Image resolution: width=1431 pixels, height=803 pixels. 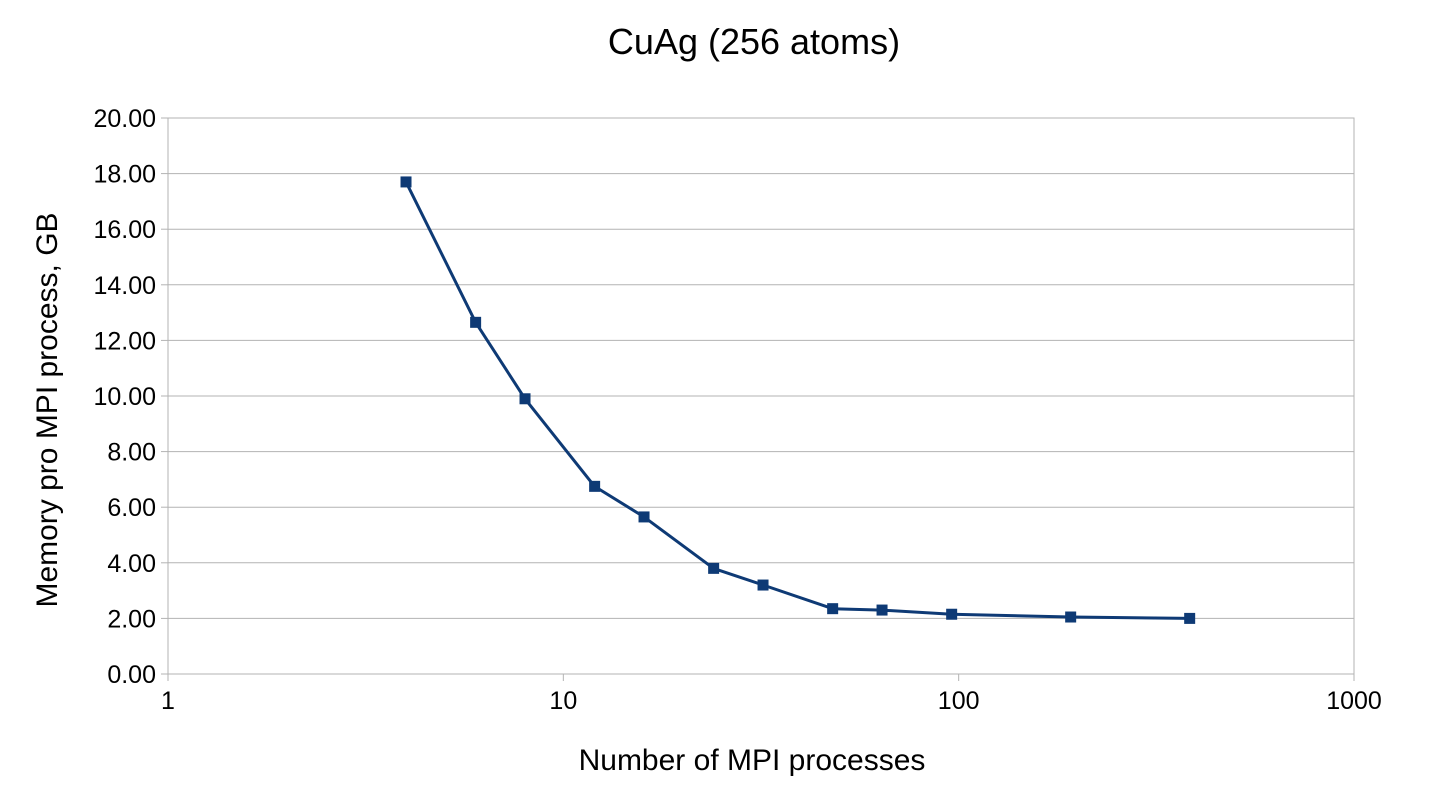 What do you see at coordinates (131, 564) in the screenshot?
I see `y-tick-label: 4.00` at bounding box center [131, 564].